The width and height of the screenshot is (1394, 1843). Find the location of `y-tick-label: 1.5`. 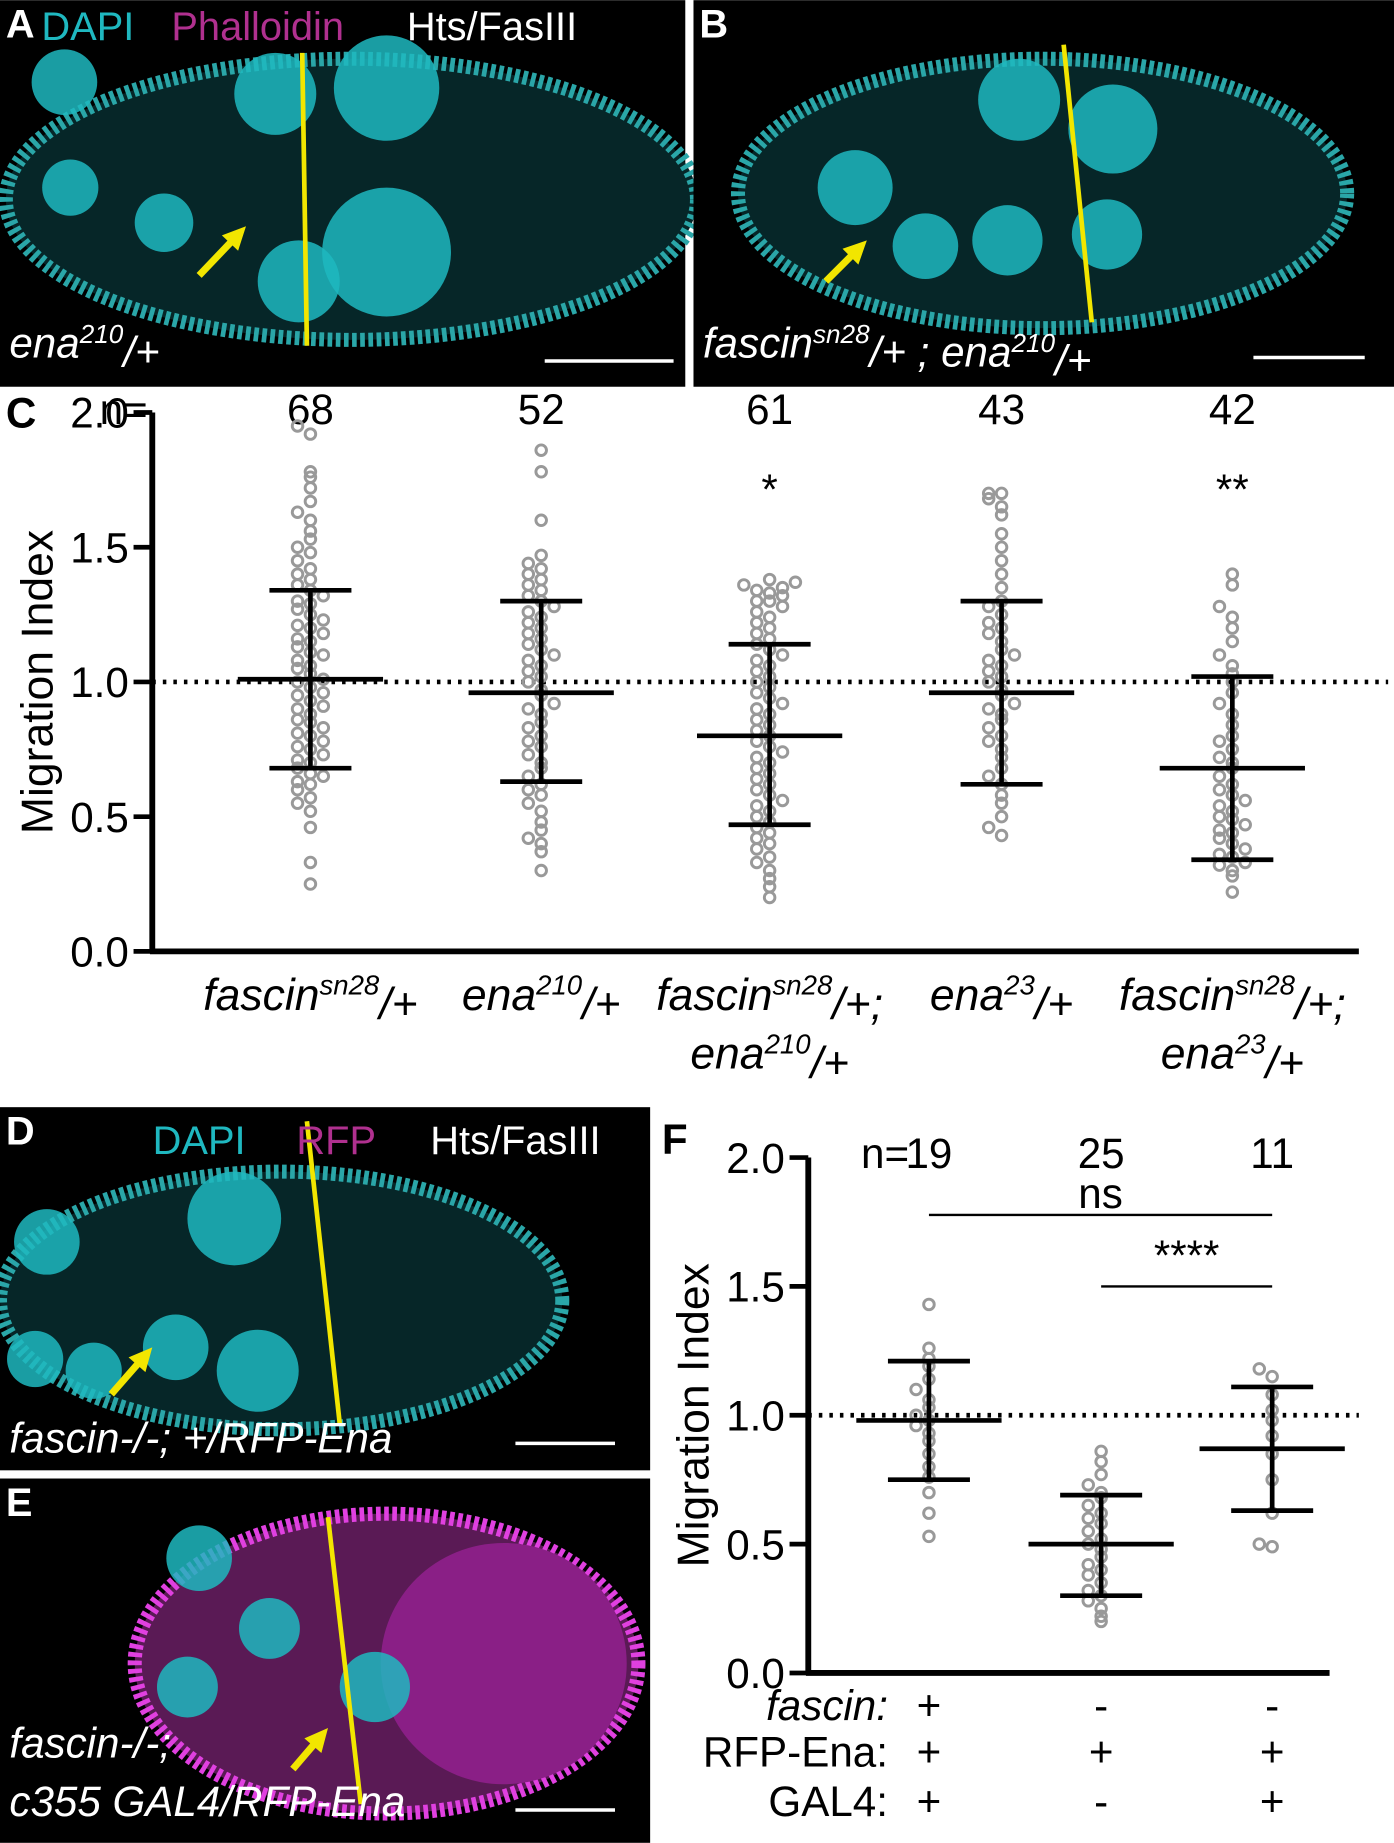

y-tick-label: 1.5 is located at coordinates (99, 547).